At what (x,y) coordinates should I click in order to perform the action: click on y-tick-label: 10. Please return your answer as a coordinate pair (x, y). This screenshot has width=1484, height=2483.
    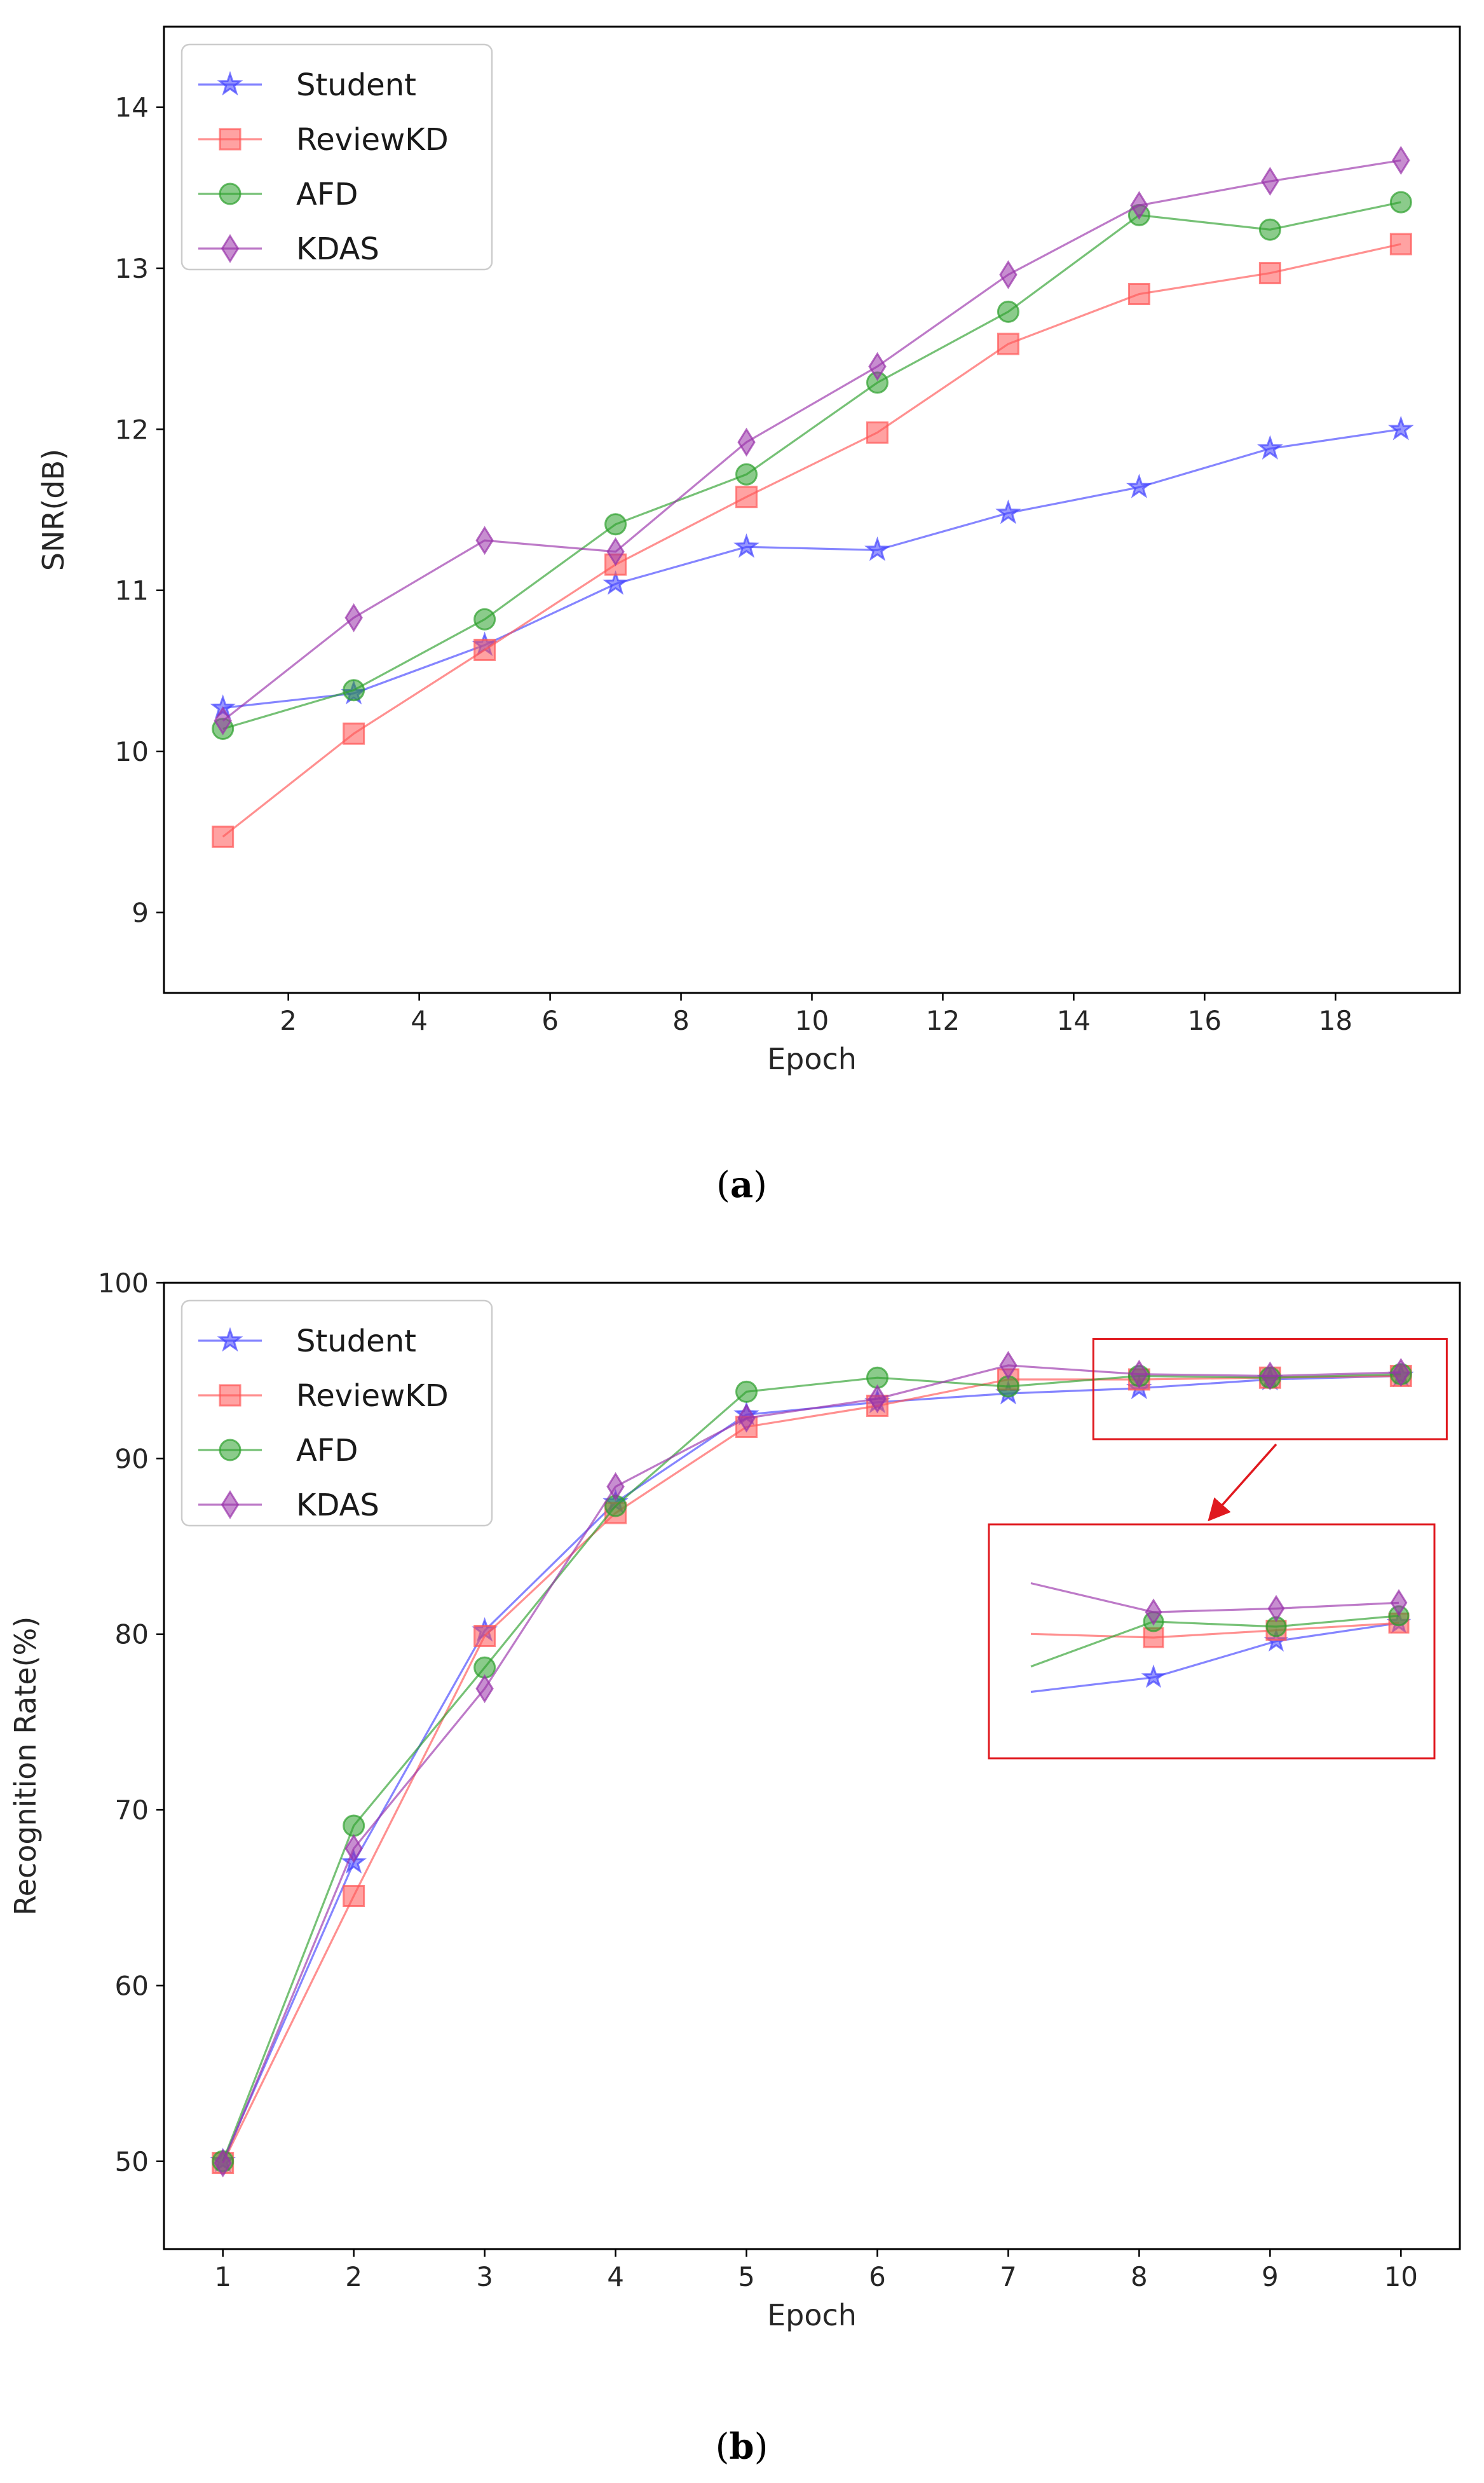
    Looking at the image, I should click on (132, 751).